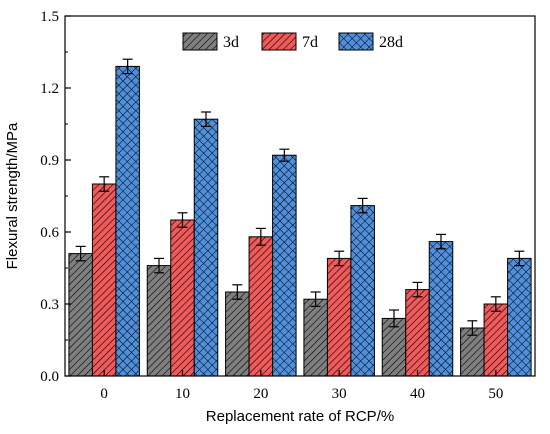  Describe the element at coordinates (55, 197) in the screenshot. I see `y-axis: 0.0 0.3 0.6 0.9 1.2 1.5` at that location.